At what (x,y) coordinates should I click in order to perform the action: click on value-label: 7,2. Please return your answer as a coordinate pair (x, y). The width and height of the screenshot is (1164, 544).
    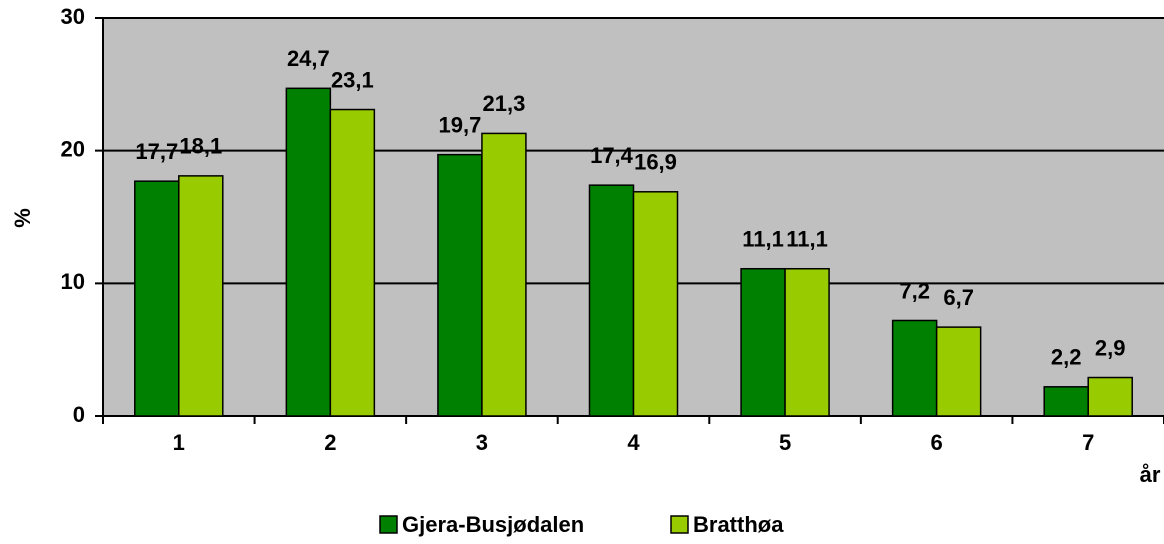
    Looking at the image, I should click on (914, 290).